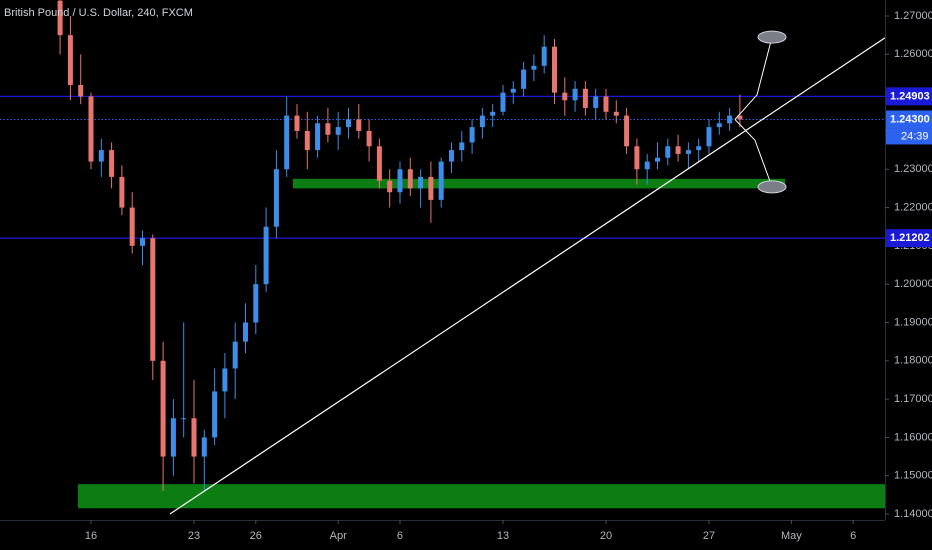 This screenshot has height=550, width=932. Describe the element at coordinates (913, 16) in the screenshot. I see `y-tick-label: 1.27000` at that location.